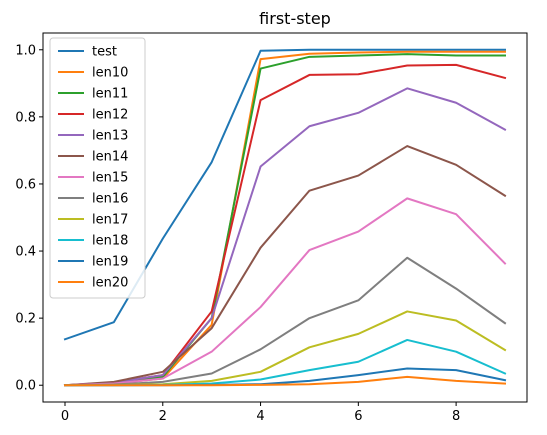  Describe the element at coordinates (260, 416) in the screenshot. I see `x-tick-label: 4` at that location.